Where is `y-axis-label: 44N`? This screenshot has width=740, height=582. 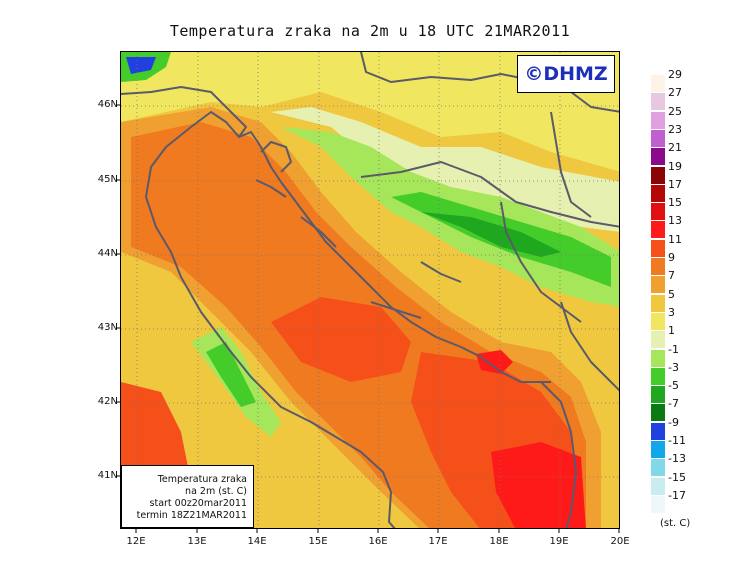
y-axis-label: 44N is located at coordinates (107, 253).